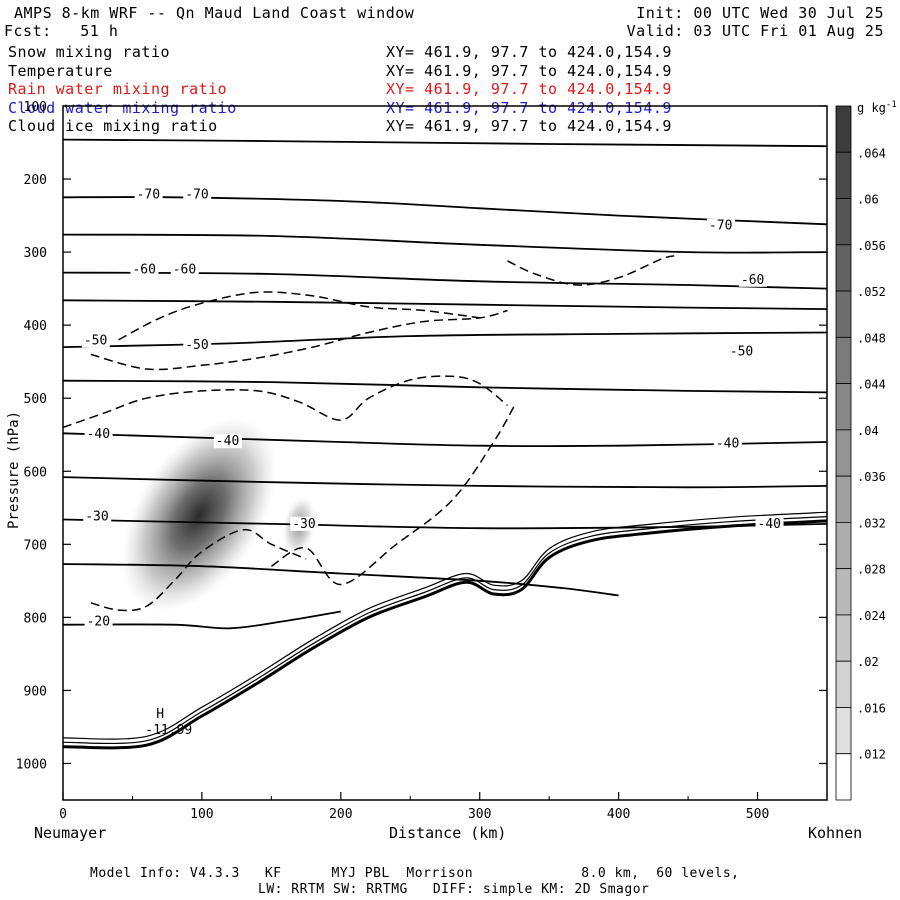  Describe the element at coordinates (31, 764) in the screenshot. I see `y-tick-label: 1000` at that location.